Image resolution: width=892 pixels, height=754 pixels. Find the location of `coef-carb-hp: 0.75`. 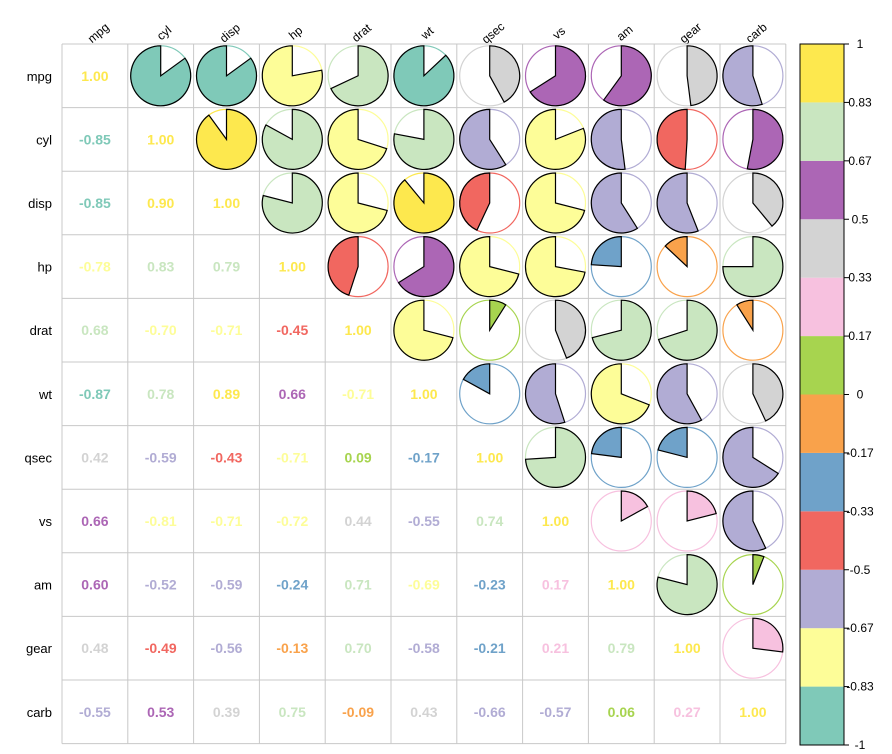

coef-carb-hp: 0.75 is located at coordinates (292, 712).